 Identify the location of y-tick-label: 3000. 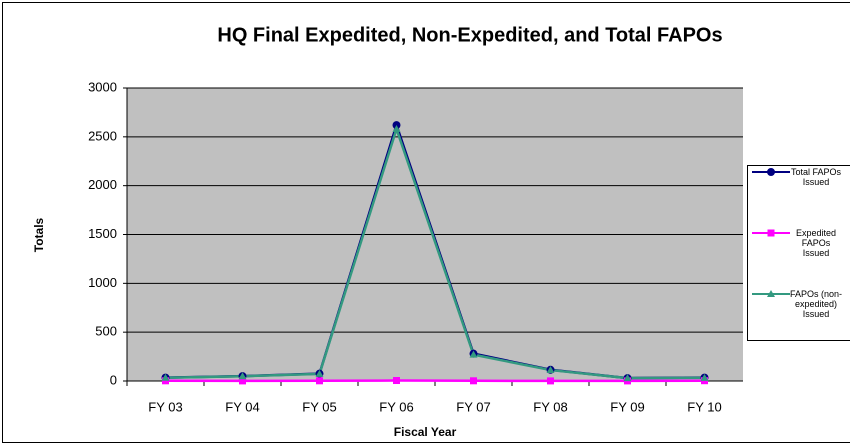
(102, 86).